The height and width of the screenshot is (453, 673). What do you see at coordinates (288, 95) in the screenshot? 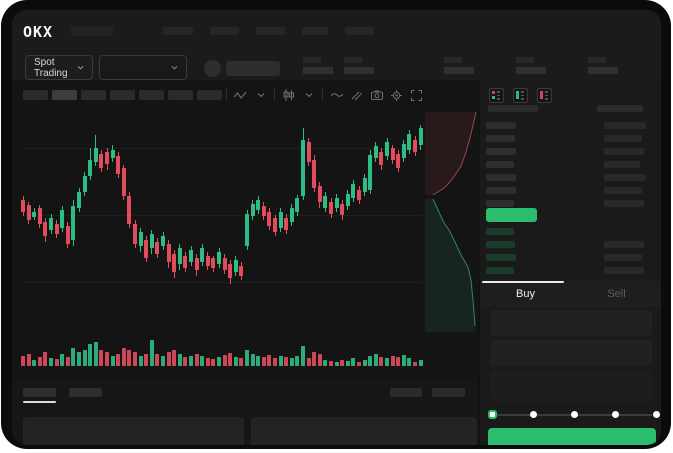
I see `candlestick-icon` at bounding box center [288, 95].